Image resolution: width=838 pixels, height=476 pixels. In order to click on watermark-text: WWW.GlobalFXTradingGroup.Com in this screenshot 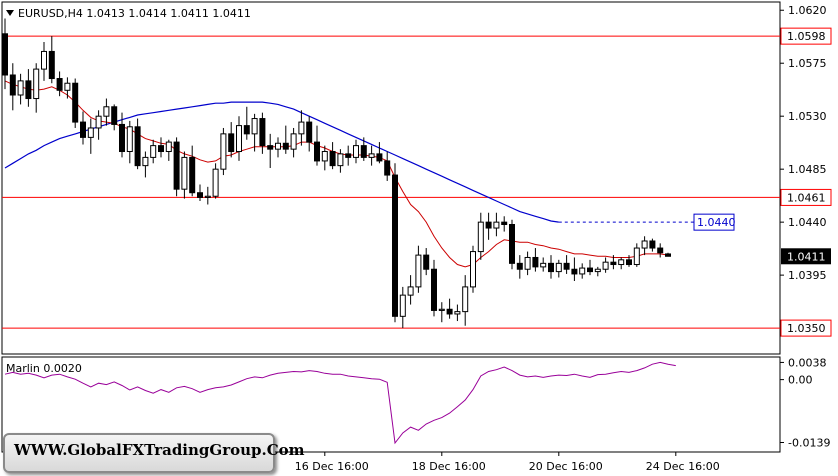, I will do `click(159, 450)`.